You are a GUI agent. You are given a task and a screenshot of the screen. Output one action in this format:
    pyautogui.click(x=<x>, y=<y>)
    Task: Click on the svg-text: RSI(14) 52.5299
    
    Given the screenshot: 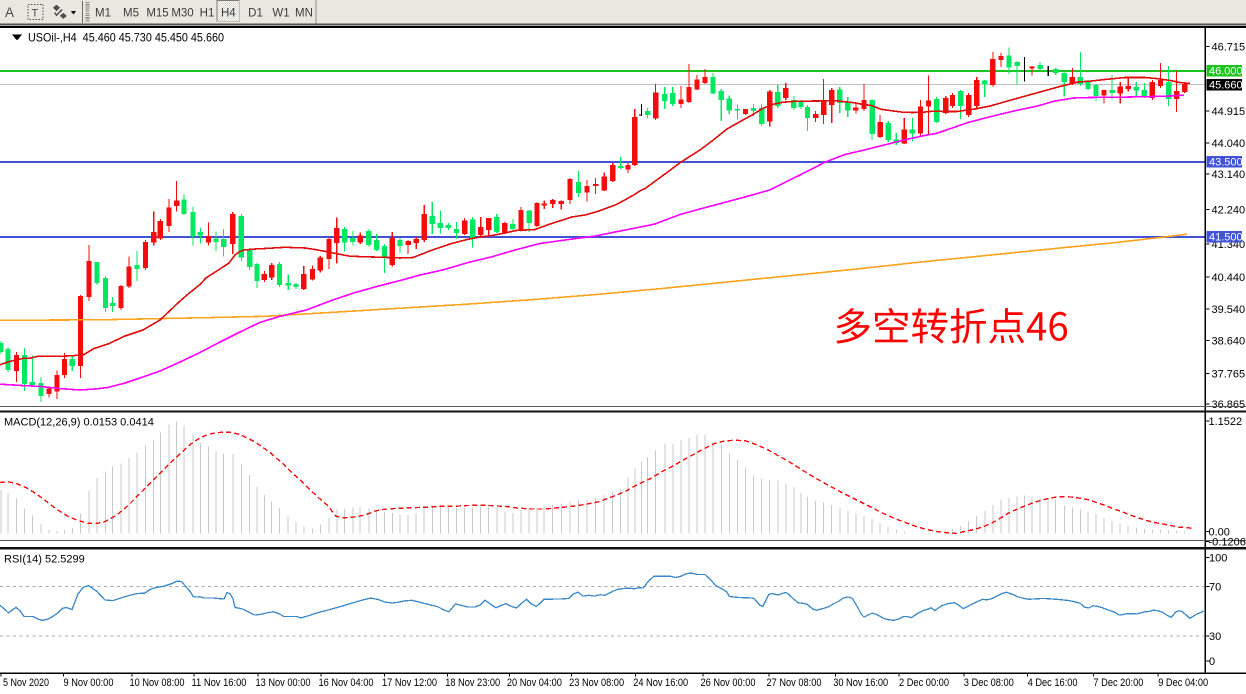 What is the action you would take?
    pyautogui.click(x=44, y=560)
    